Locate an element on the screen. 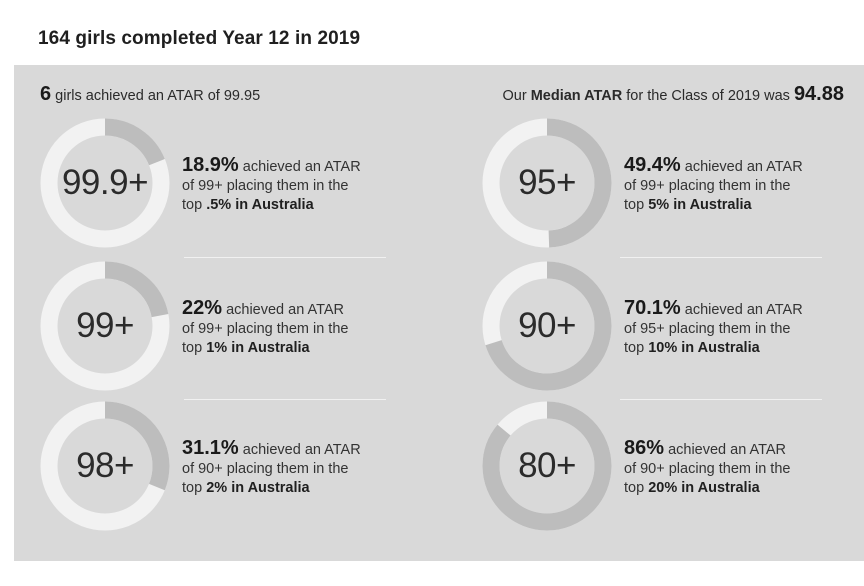 The height and width of the screenshot is (586, 864). top-scorers-text: girls achieved an ATAR of 99.95 is located at coordinates (158, 96).